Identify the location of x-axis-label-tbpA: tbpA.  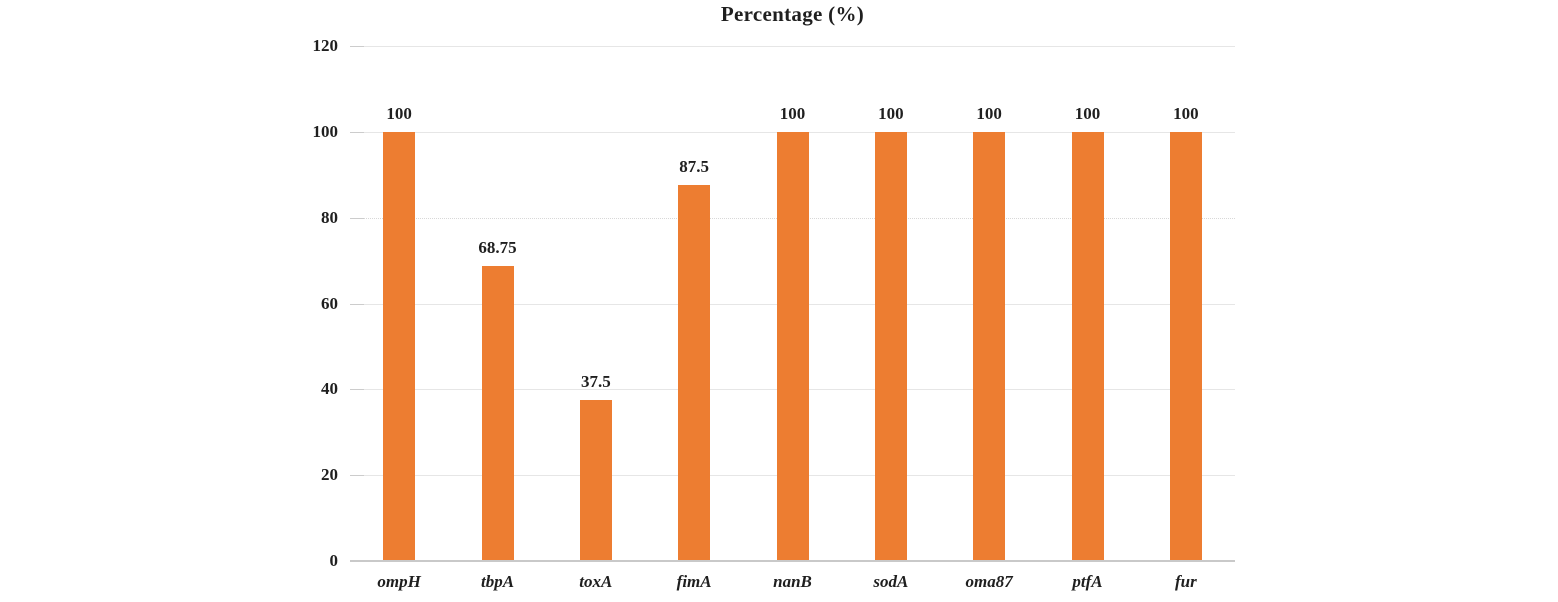
(497, 581).